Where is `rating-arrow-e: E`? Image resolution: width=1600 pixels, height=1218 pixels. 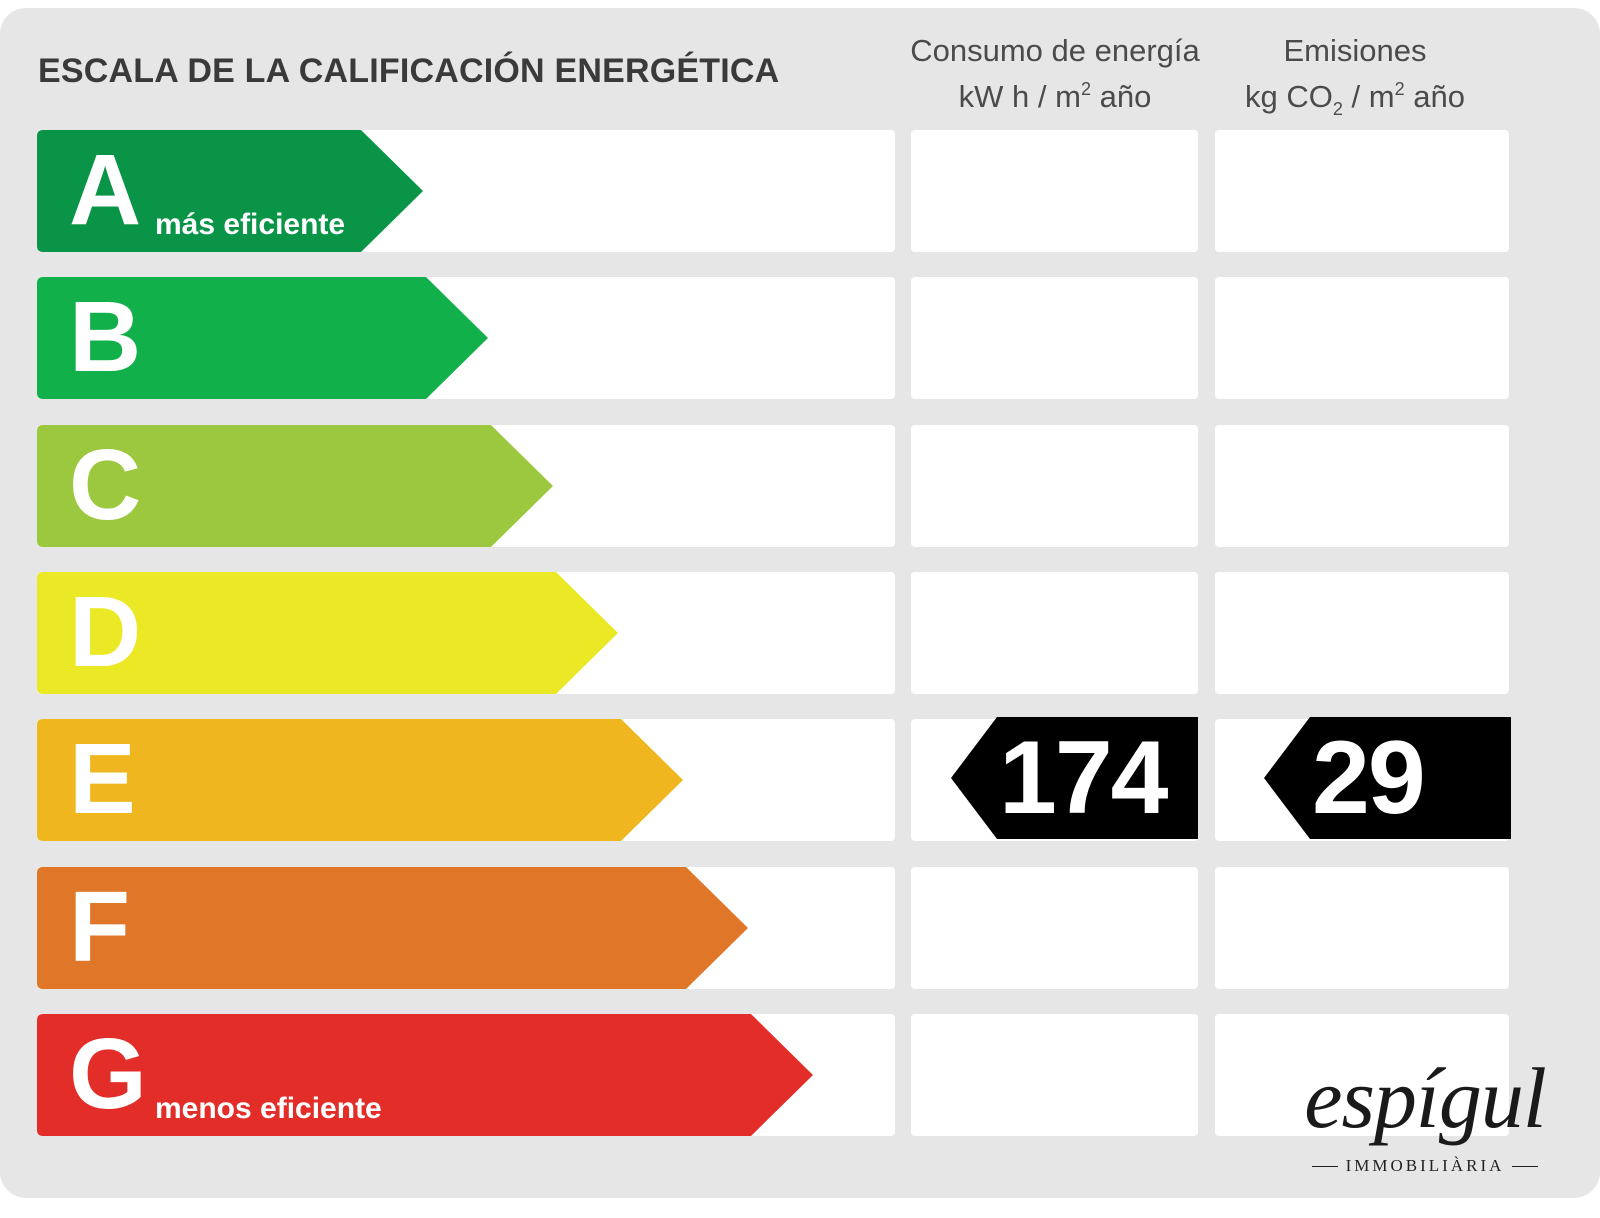
rating-arrow-e: E is located at coordinates (360, 780).